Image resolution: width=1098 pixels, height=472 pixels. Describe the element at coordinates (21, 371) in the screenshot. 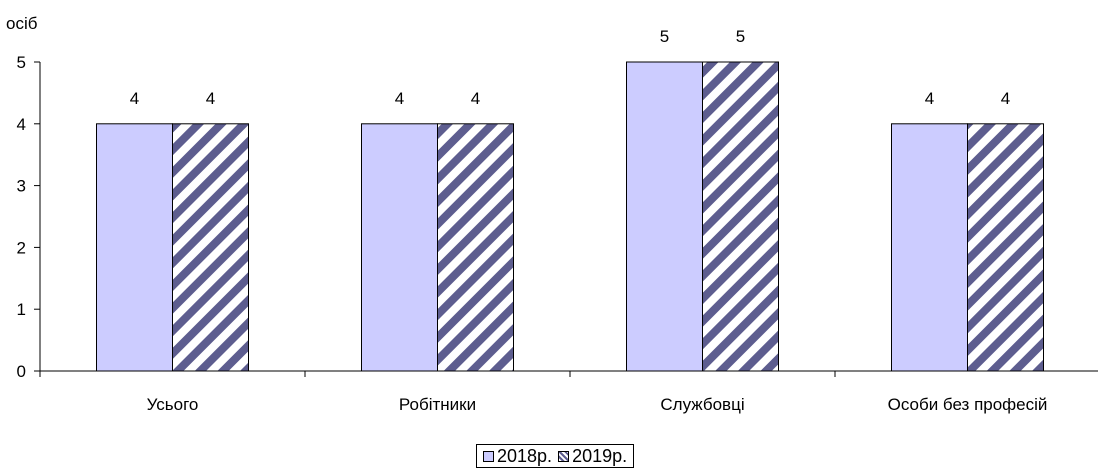

I see `y-tick-label: 0` at that location.